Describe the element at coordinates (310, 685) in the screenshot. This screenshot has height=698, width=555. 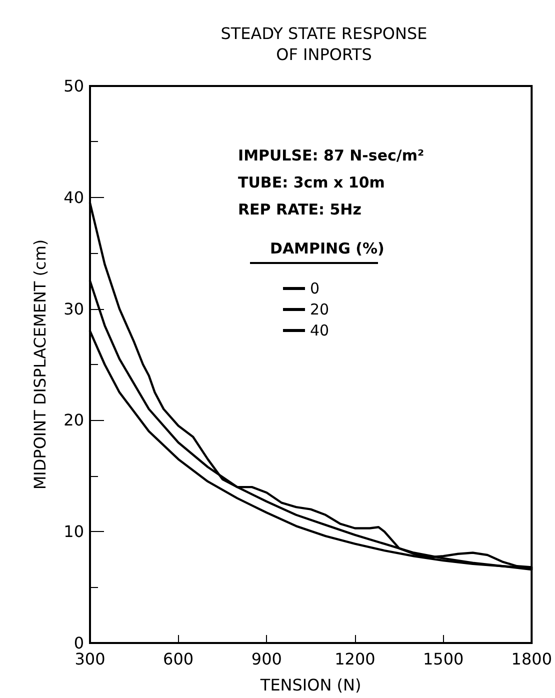
I see `x-axis-title: TENSION (N)` at that location.